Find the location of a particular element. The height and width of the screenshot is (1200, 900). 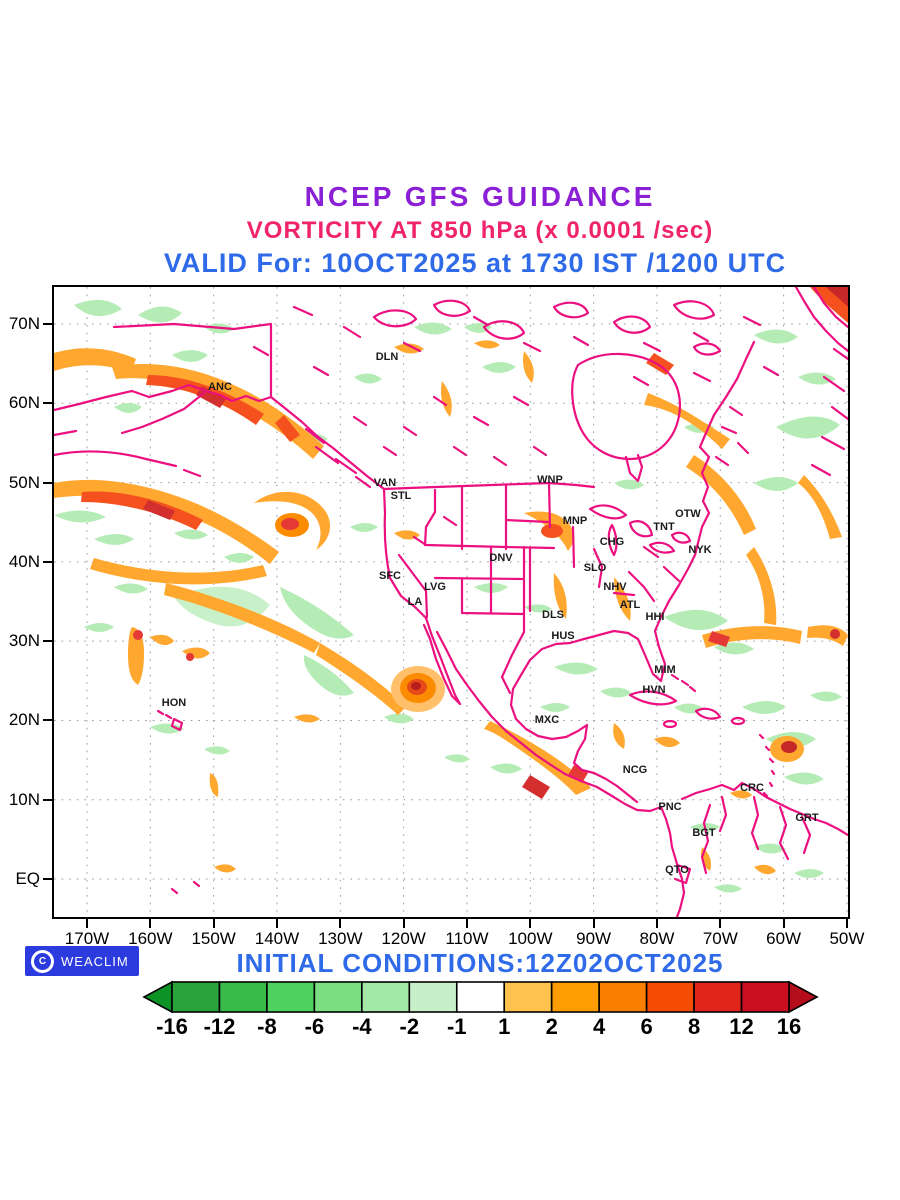

colorbar-tick-label: 1 is located at coordinates (504, 1026).